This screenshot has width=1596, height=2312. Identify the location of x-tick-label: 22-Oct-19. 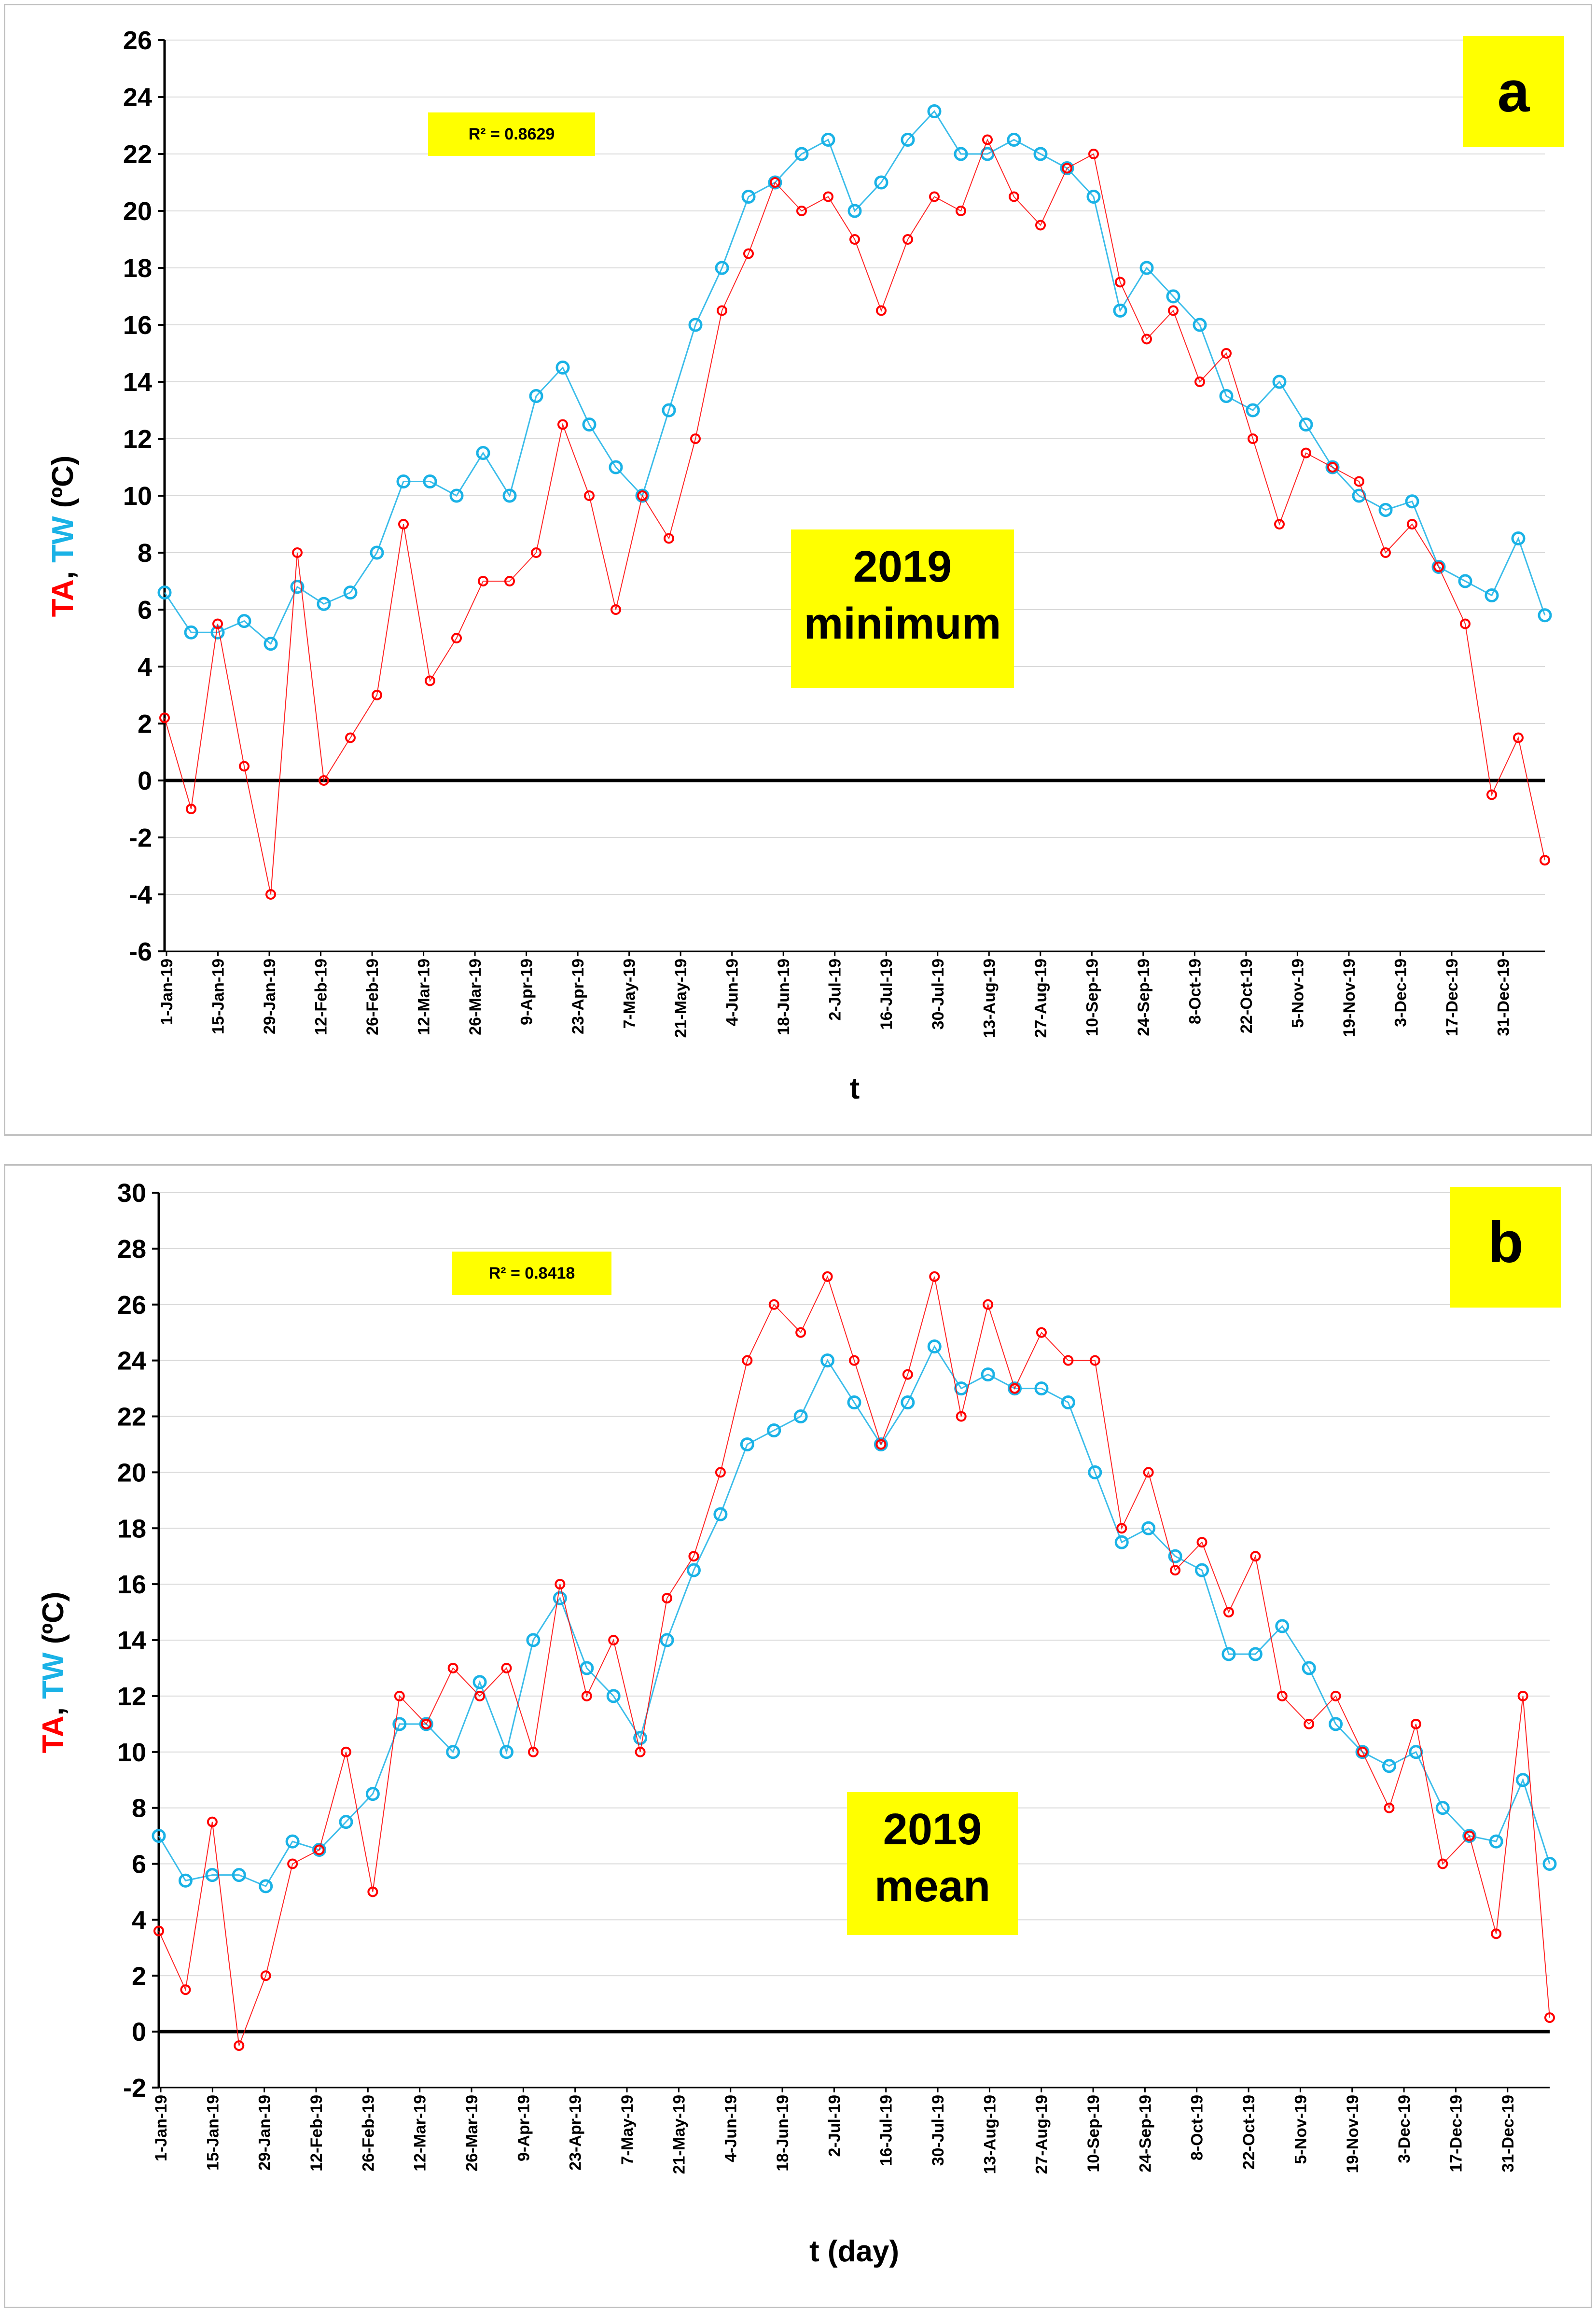
(1249, 2132).